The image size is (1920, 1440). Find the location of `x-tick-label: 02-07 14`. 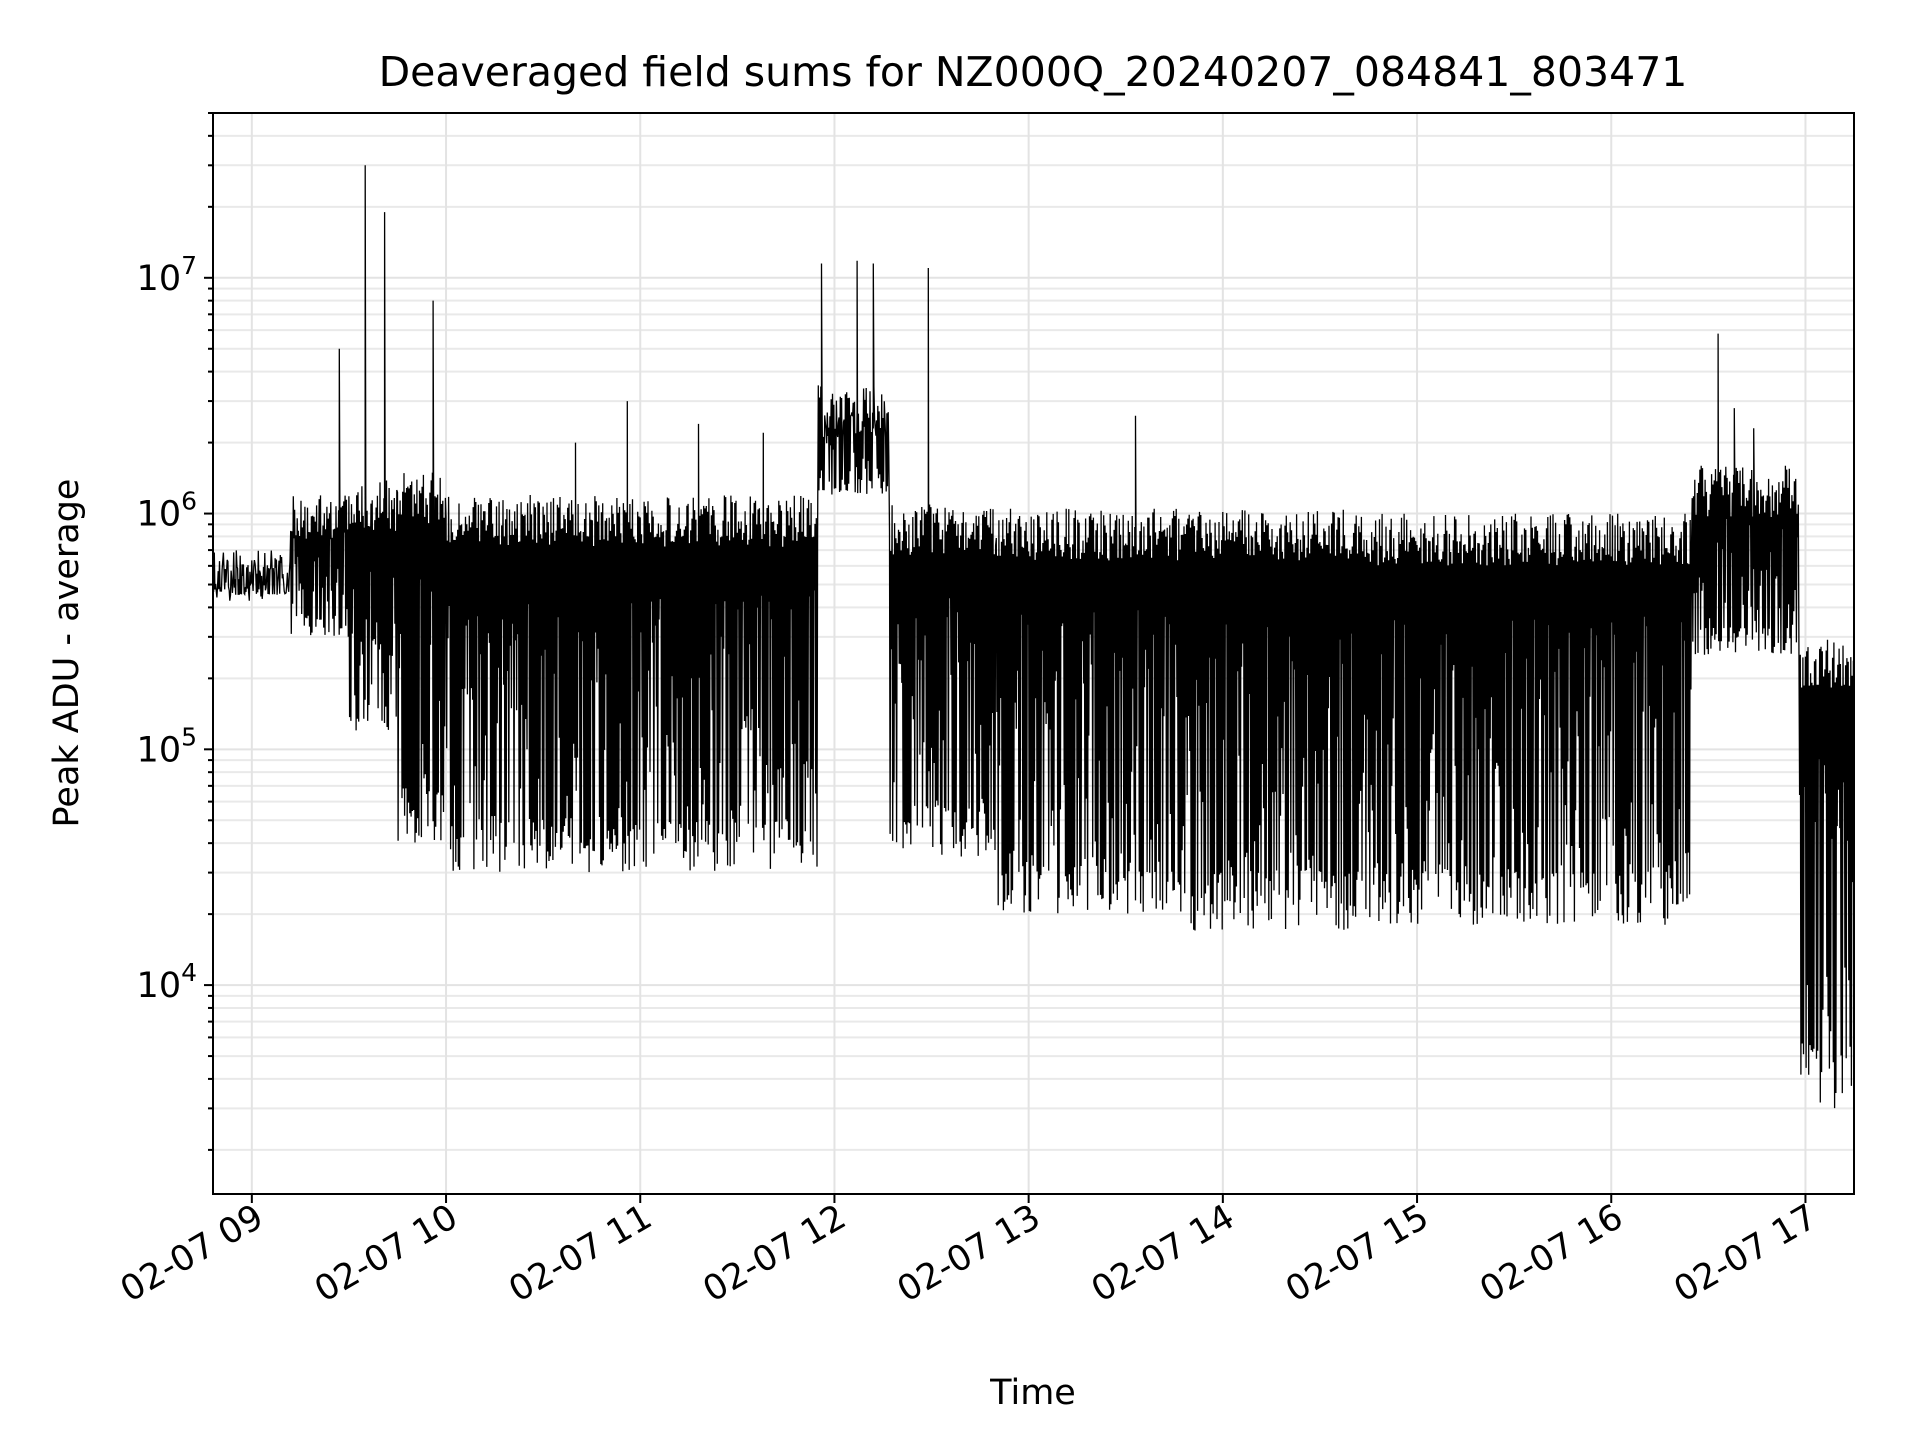

x-tick-label: 02-07 14 is located at coordinates (1163, 1253).